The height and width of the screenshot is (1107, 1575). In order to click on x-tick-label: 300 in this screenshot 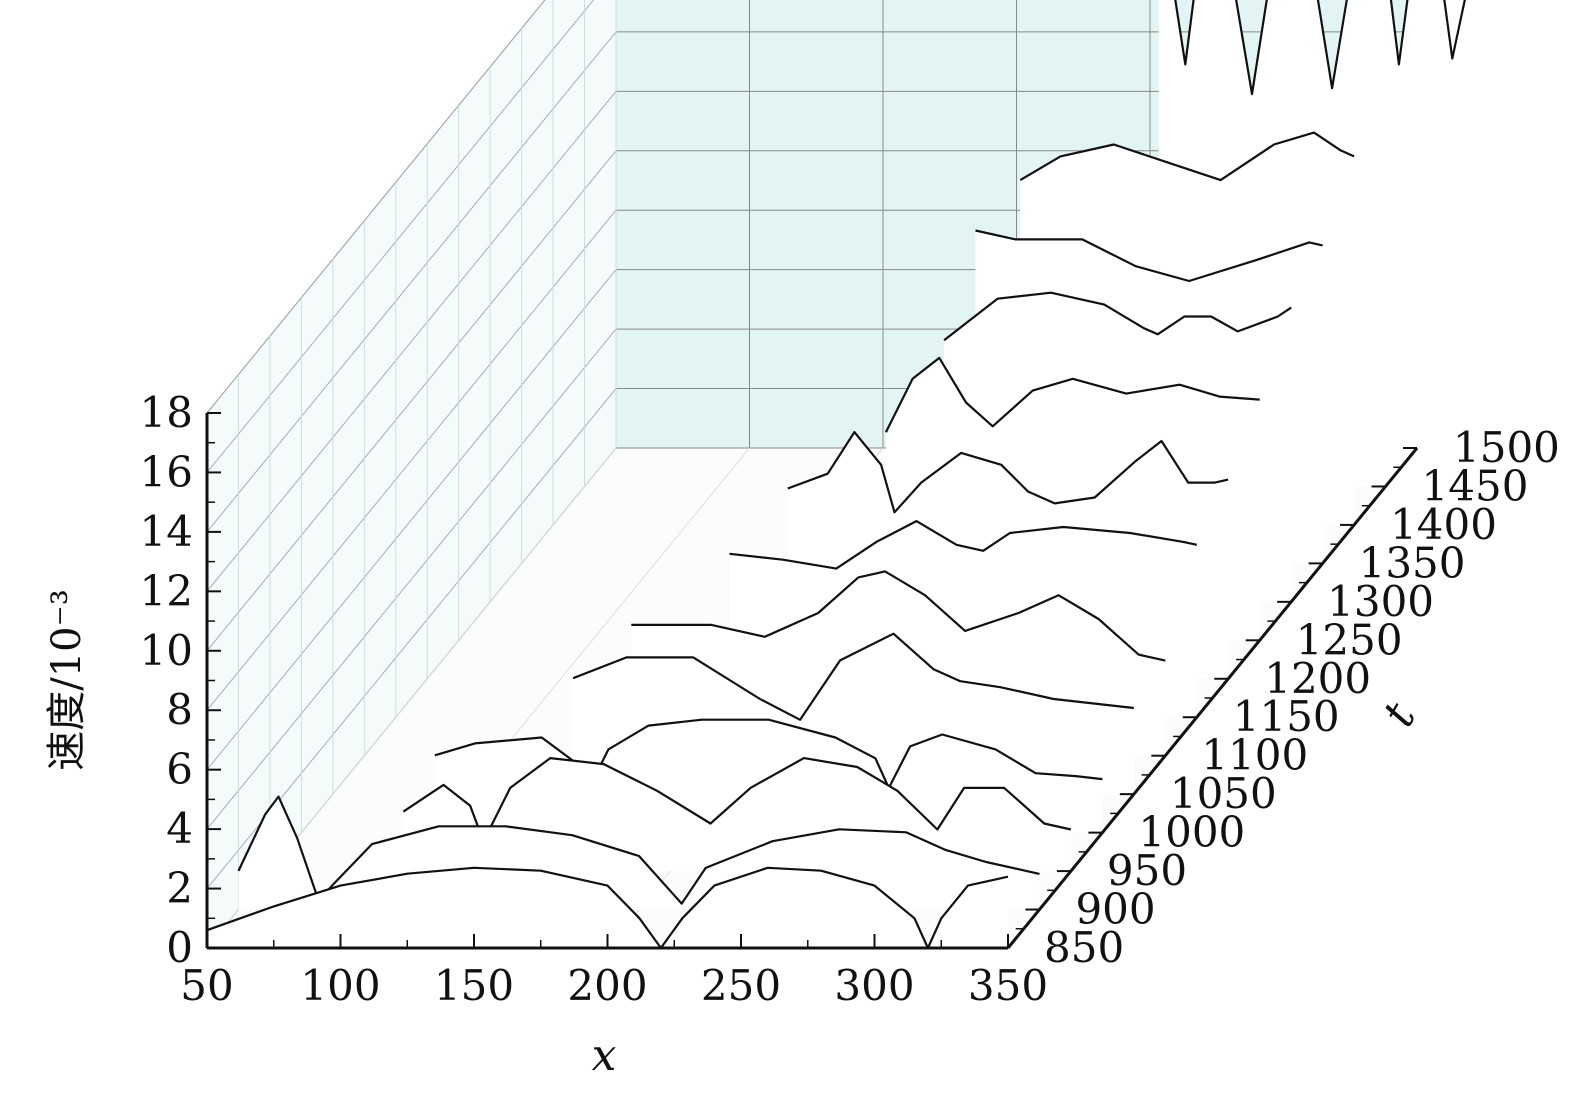, I will do `click(874, 985)`.